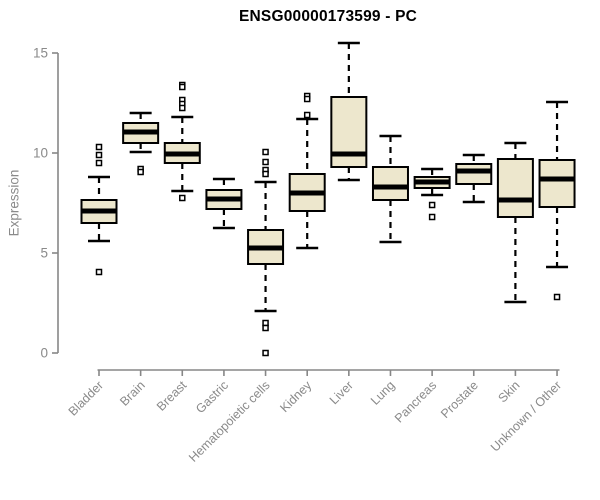  I want to click on x-category-label: Prostate, so click(459, 399).